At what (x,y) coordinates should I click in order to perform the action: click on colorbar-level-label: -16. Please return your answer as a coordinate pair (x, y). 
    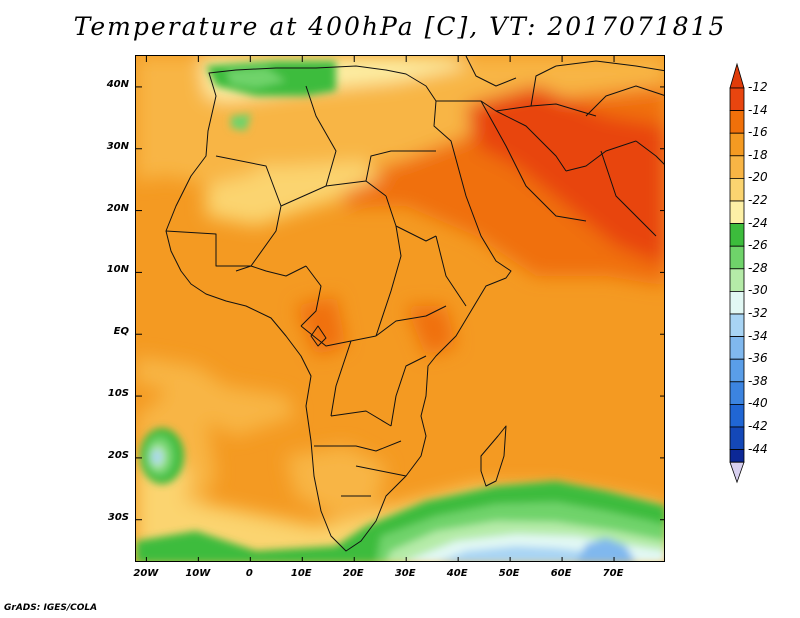
    Looking at the image, I should click on (758, 132).